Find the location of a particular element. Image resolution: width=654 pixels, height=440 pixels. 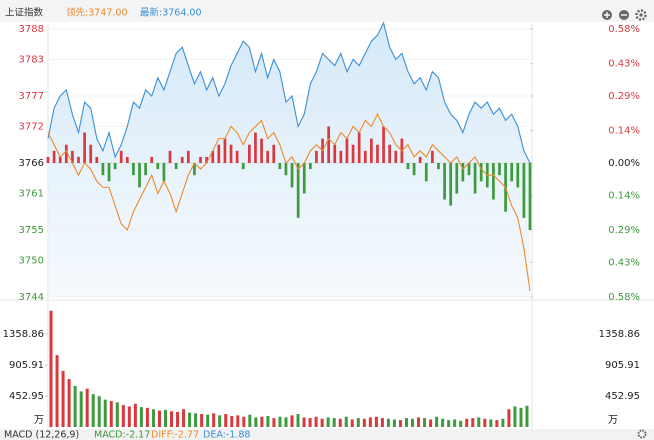

y-tick-label: 3766 is located at coordinates (31, 163).